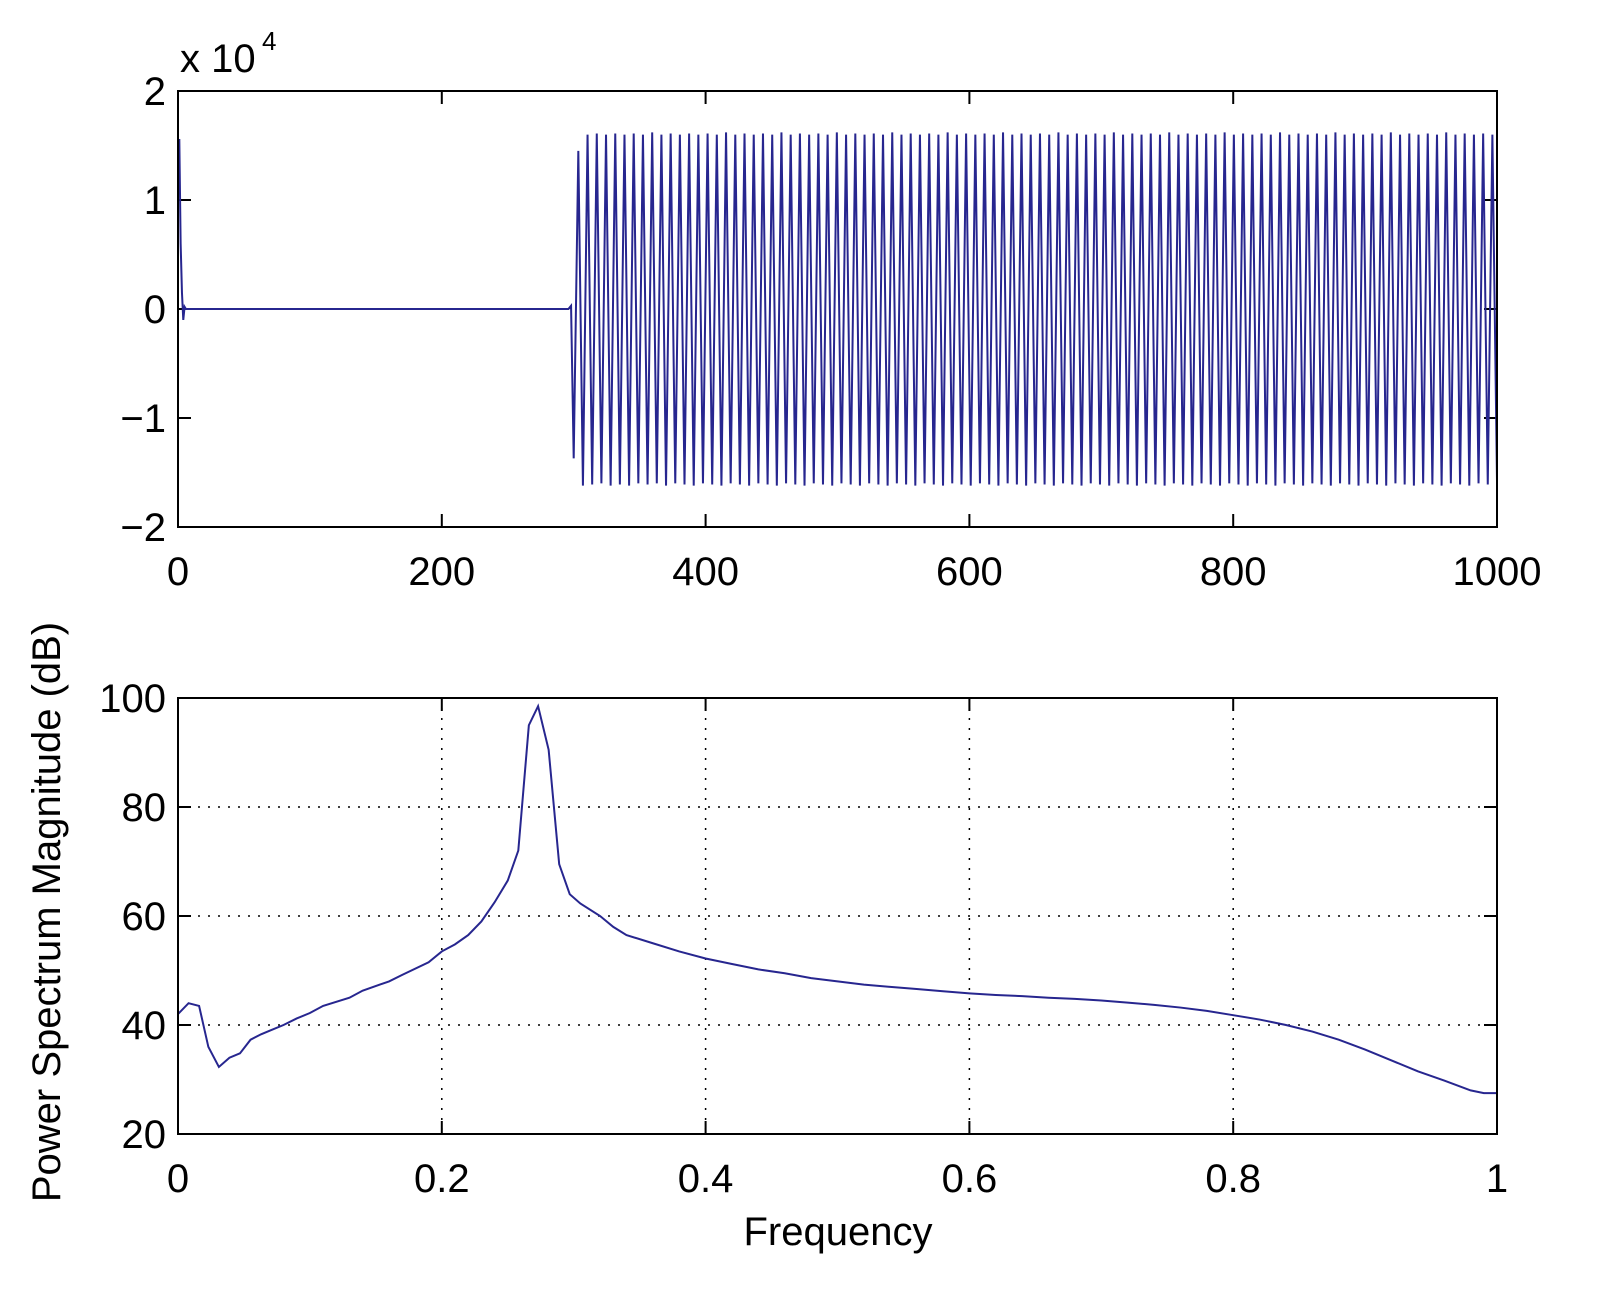 This screenshot has width=1600, height=1301. What do you see at coordinates (143, 419) in the screenshot?
I see `y-tick-label: −1` at bounding box center [143, 419].